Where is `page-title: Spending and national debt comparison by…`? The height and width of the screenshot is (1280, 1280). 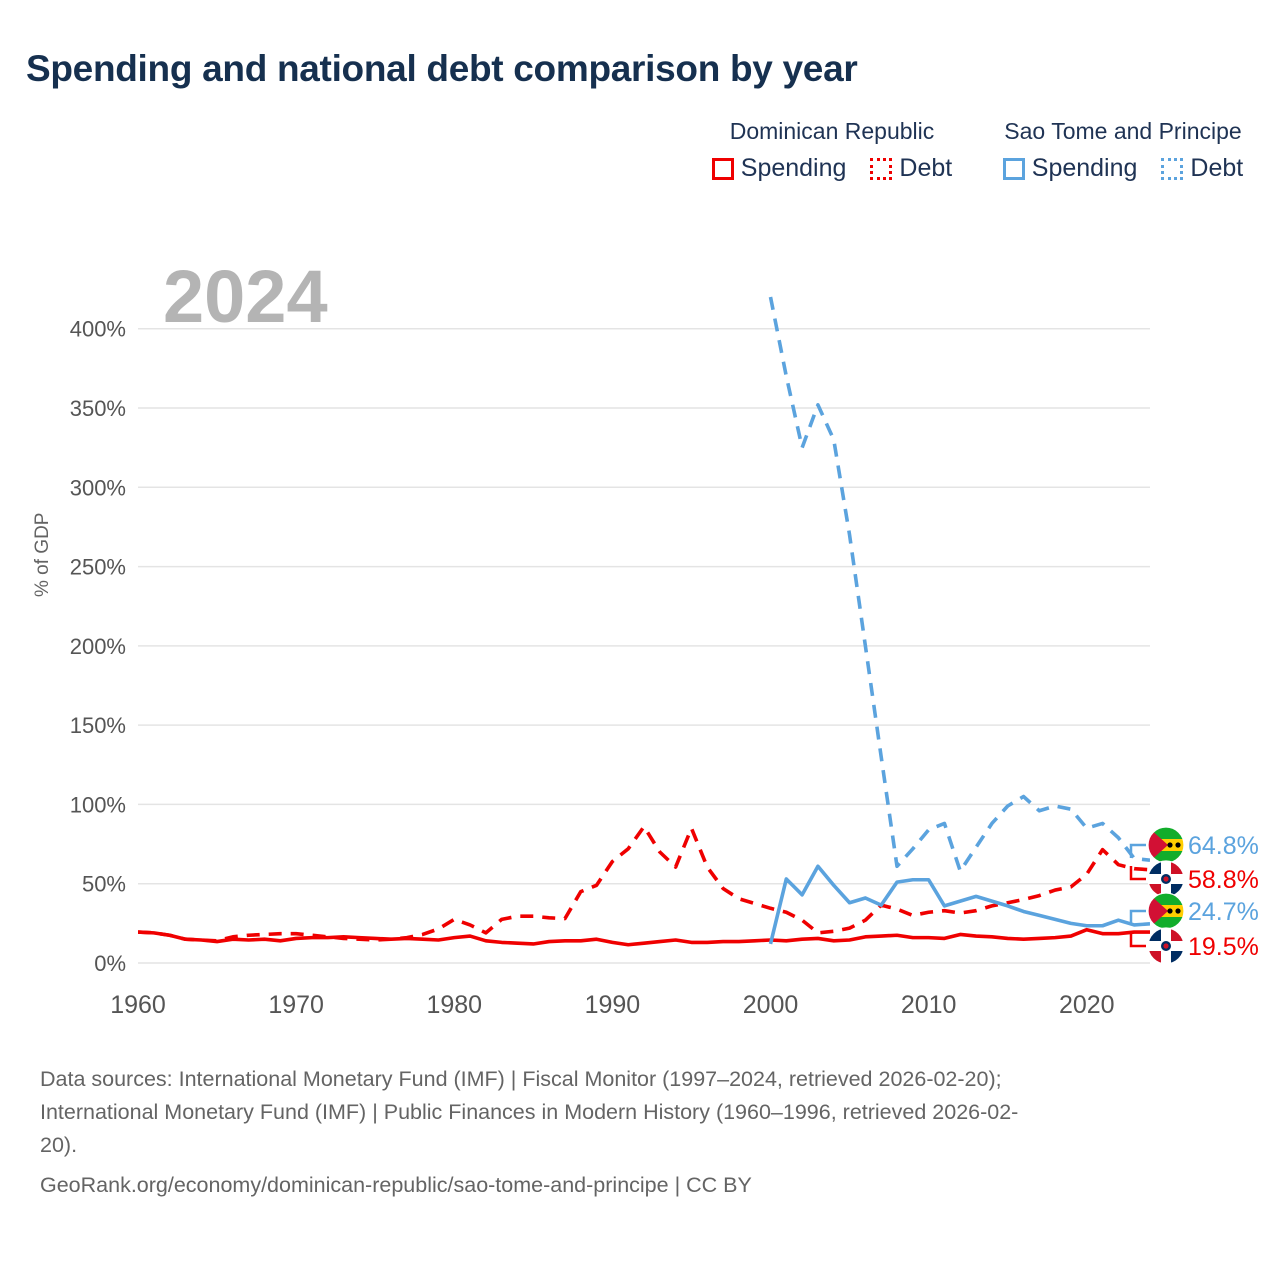
page-title: Spending and national debt comparison by… is located at coordinates (442, 68).